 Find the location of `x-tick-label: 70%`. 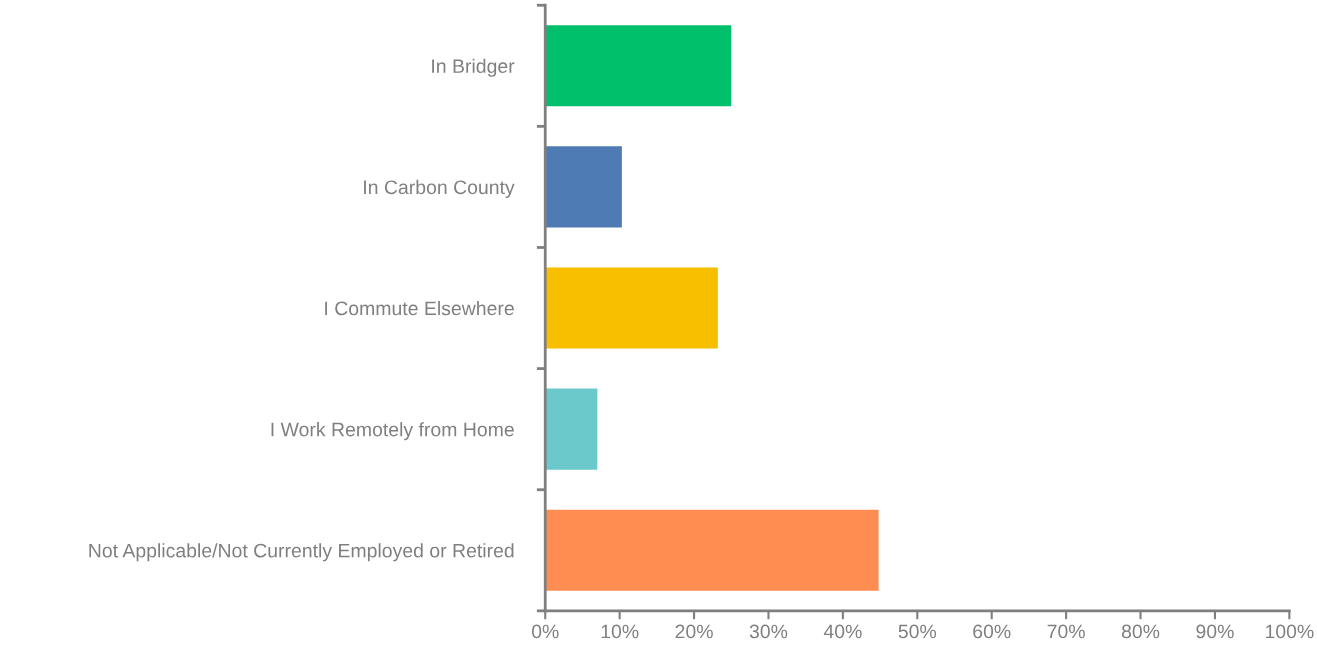

x-tick-label: 70% is located at coordinates (1066, 631).